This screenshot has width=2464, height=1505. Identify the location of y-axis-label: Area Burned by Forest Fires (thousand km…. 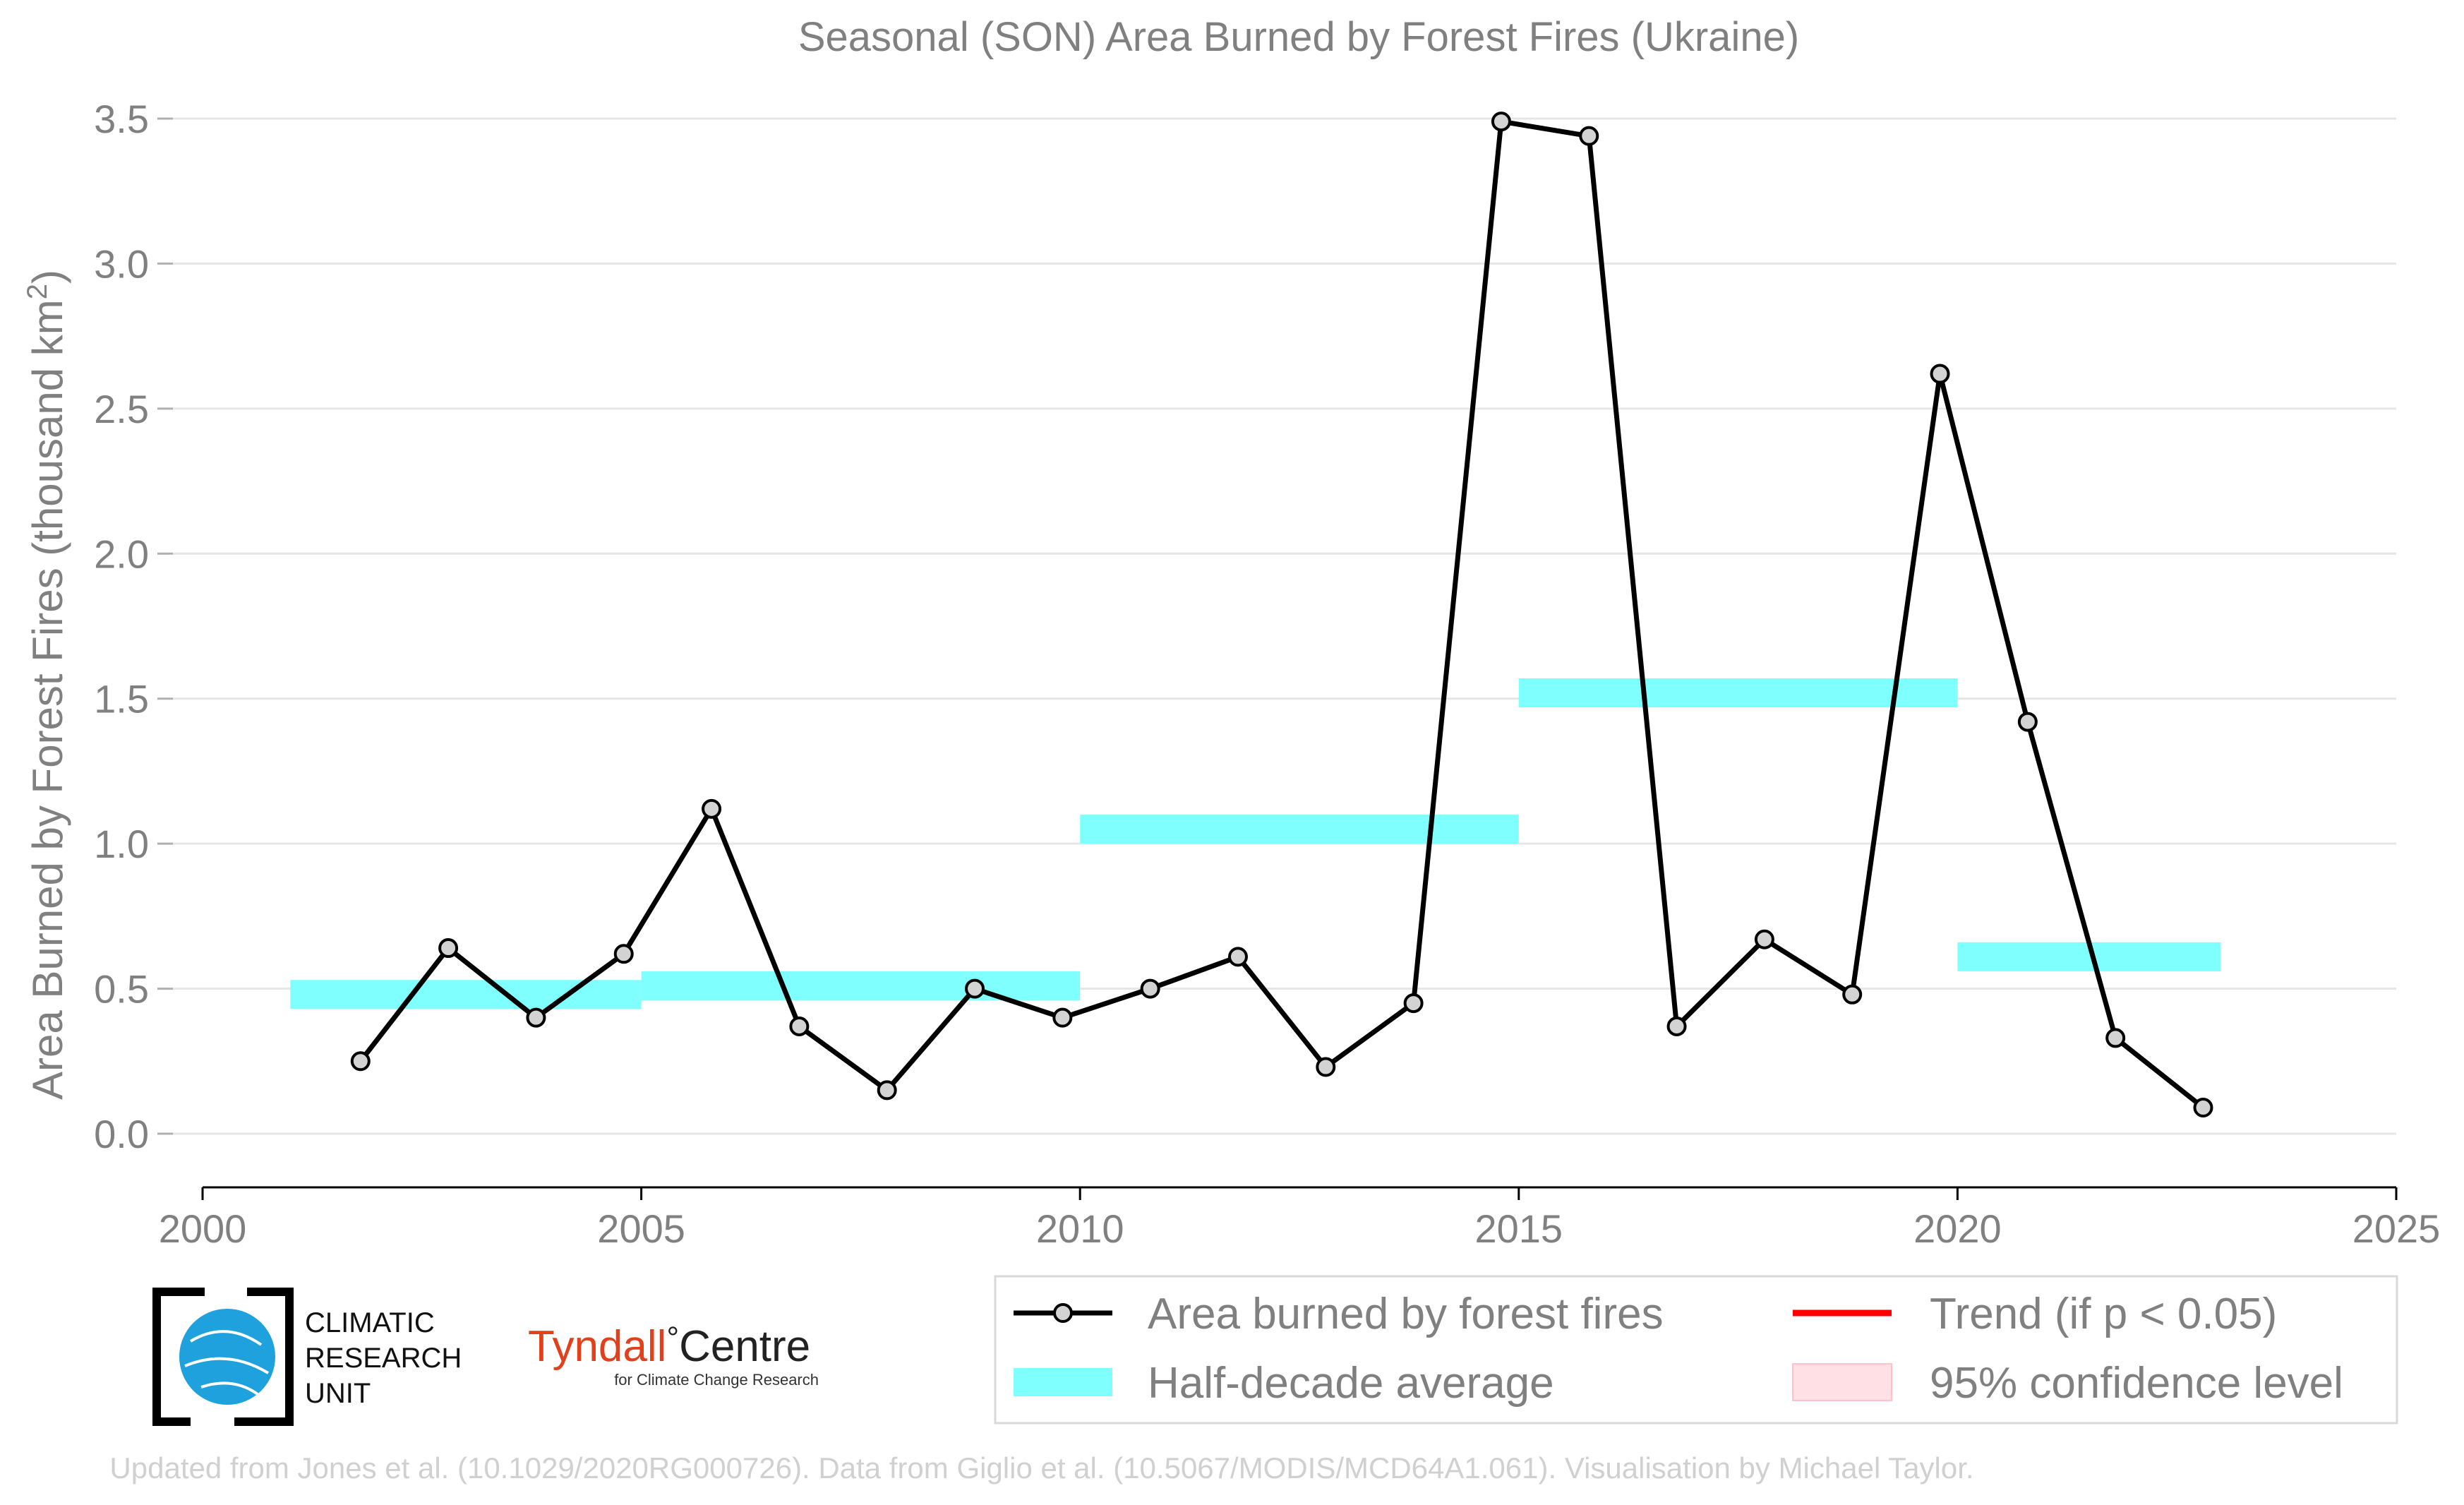
(46, 685).